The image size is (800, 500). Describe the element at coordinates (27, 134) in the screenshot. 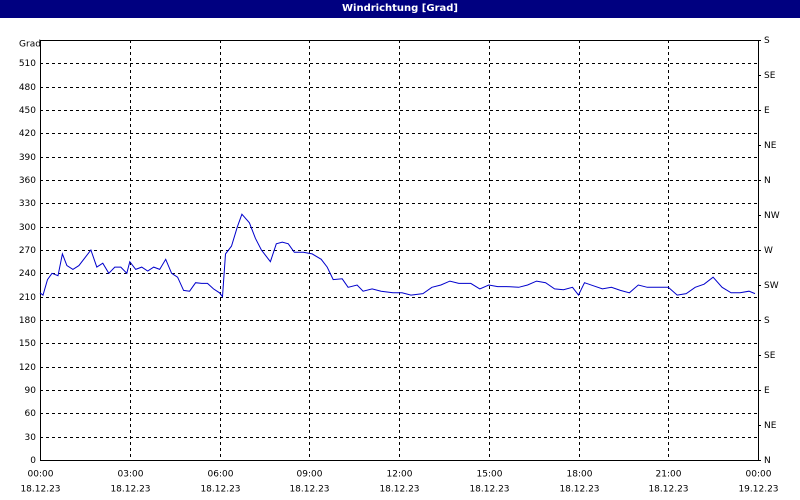

I see `y-tick-label: 420` at that location.